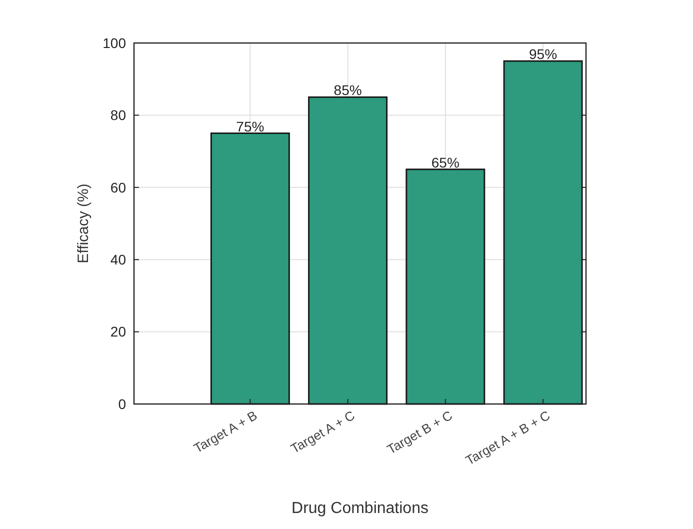 The height and width of the screenshot is (529, 693). What do you see at coordinates (250, 126) in the screenshot?
I see `data-label: 75%` at bounding box center [250, 126].